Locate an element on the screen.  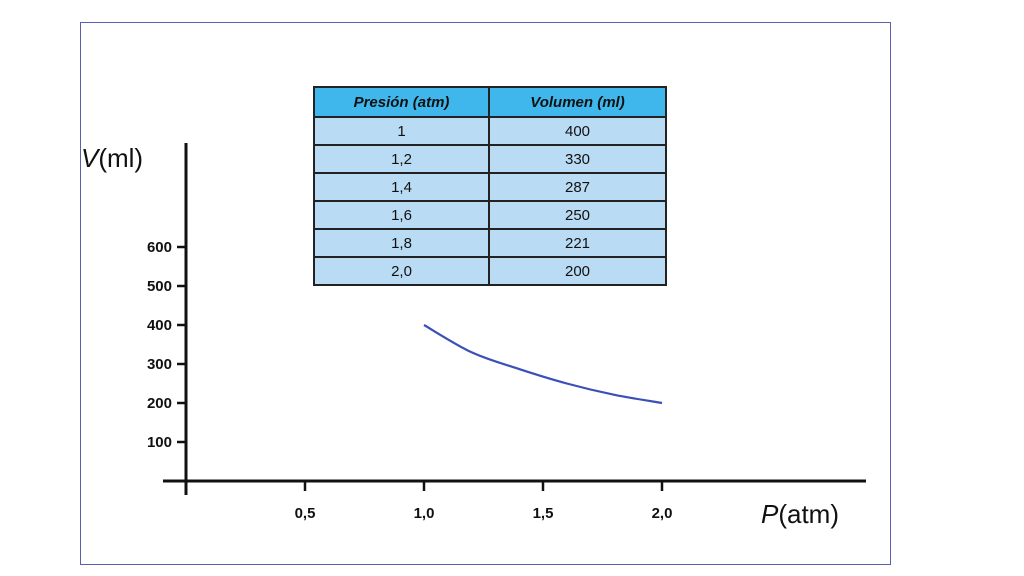
table-header-row: Presión (atm) Volumen (ml) is located at coordinates (490, 102).